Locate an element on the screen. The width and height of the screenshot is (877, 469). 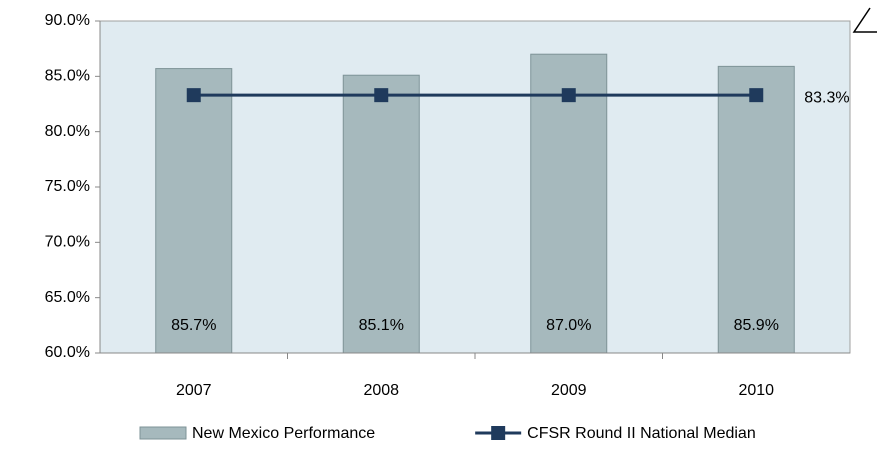
y-tick-label: 80.0% is located at coordinates (67, 131).